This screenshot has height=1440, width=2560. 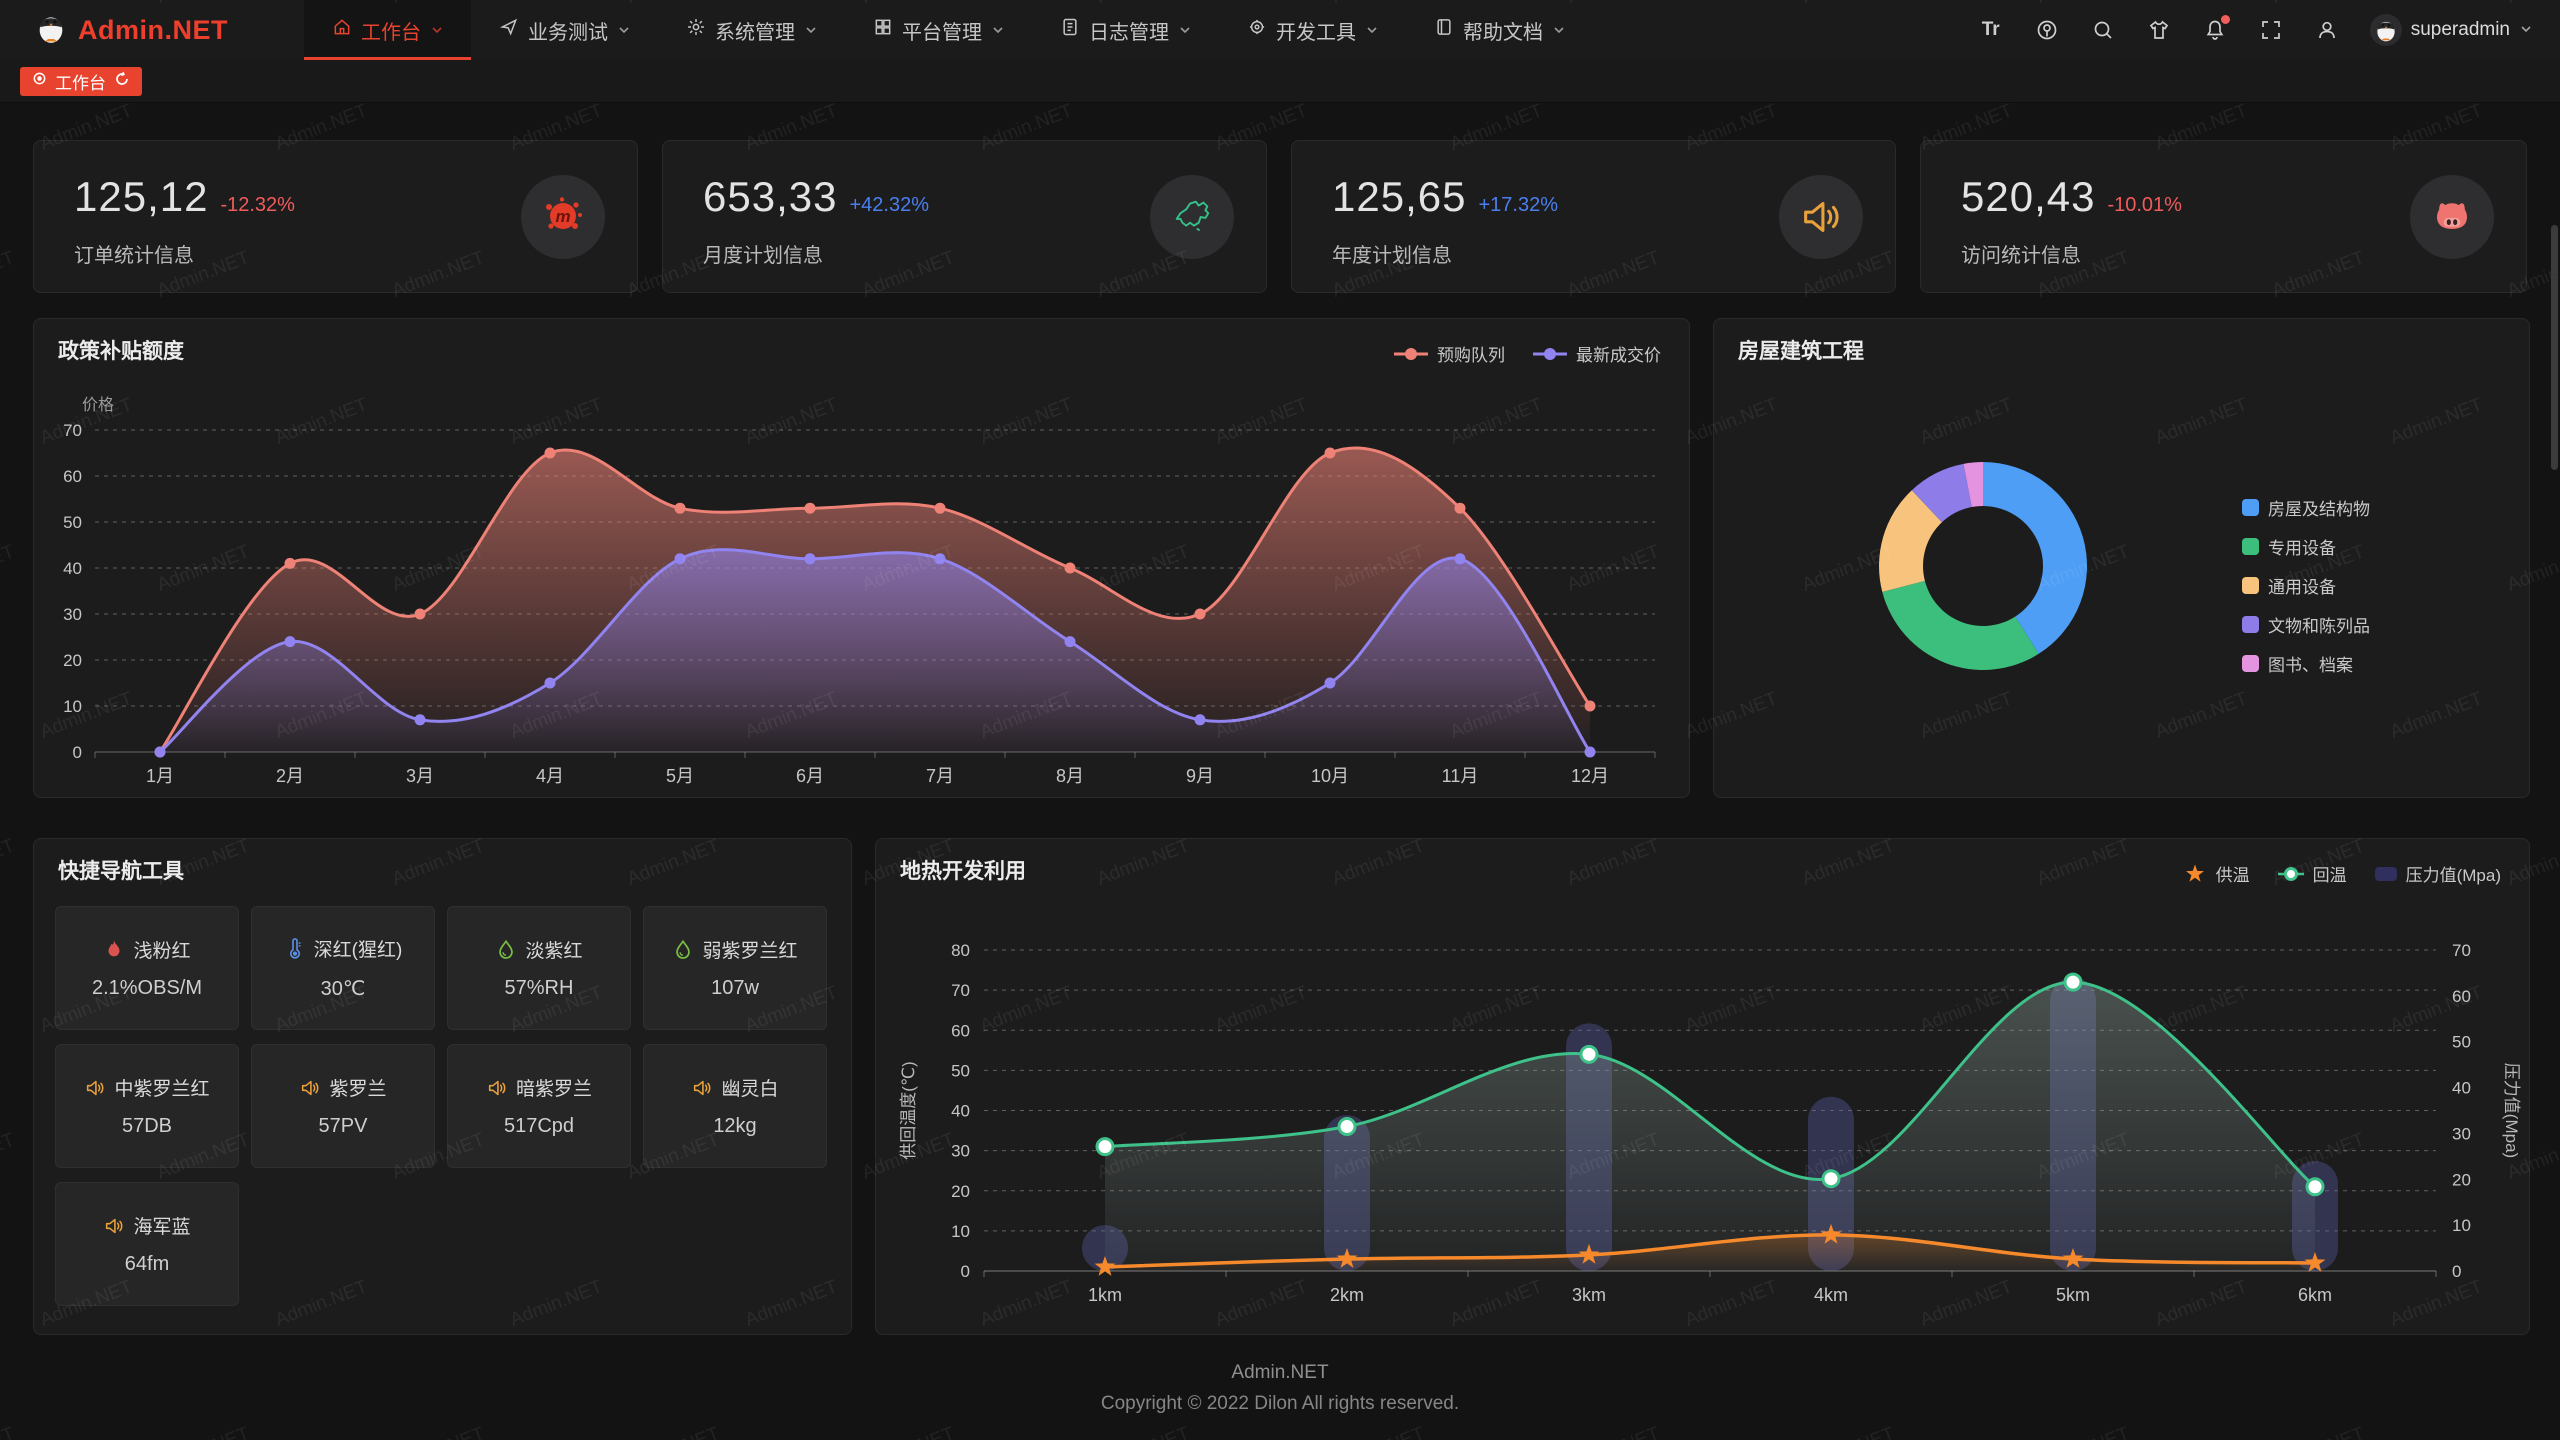 What do you see at coordinates (147, 988) in the screenshot?
I see `tile-value: 2.1%OBS/M` at bounding box center [147, 988].